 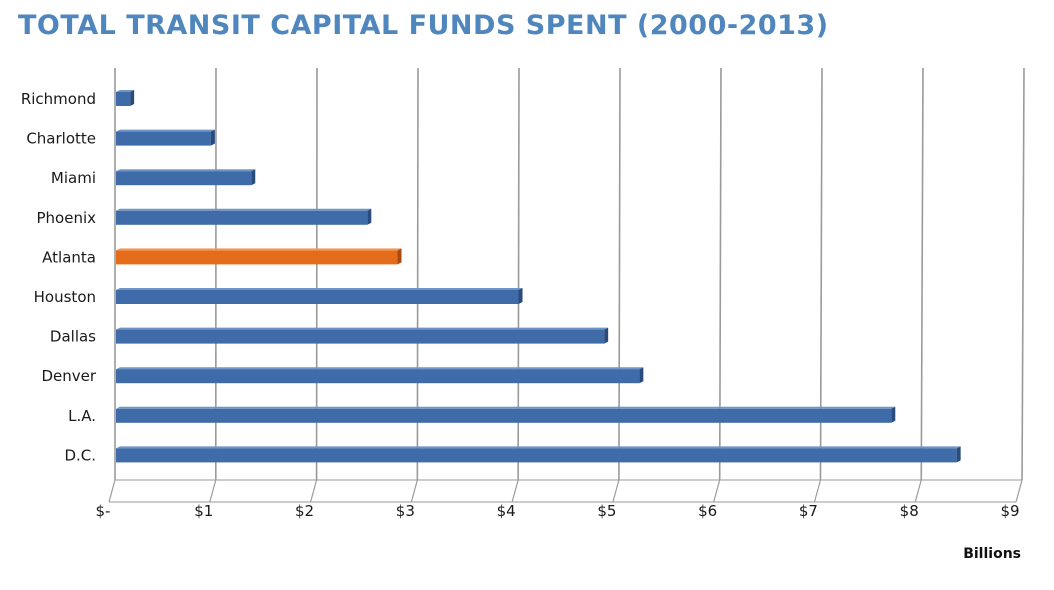 I want to click on category-label: Houston, so click(x=65, y=297).